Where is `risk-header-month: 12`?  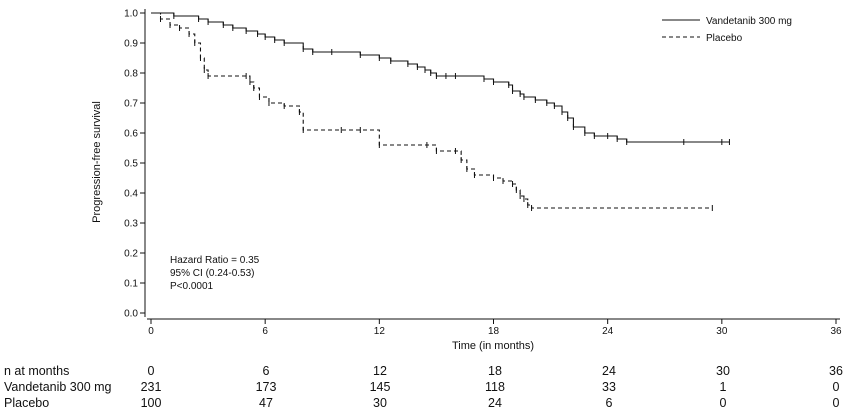
risk-header-month: 12 is located at coordinates (380, 371).